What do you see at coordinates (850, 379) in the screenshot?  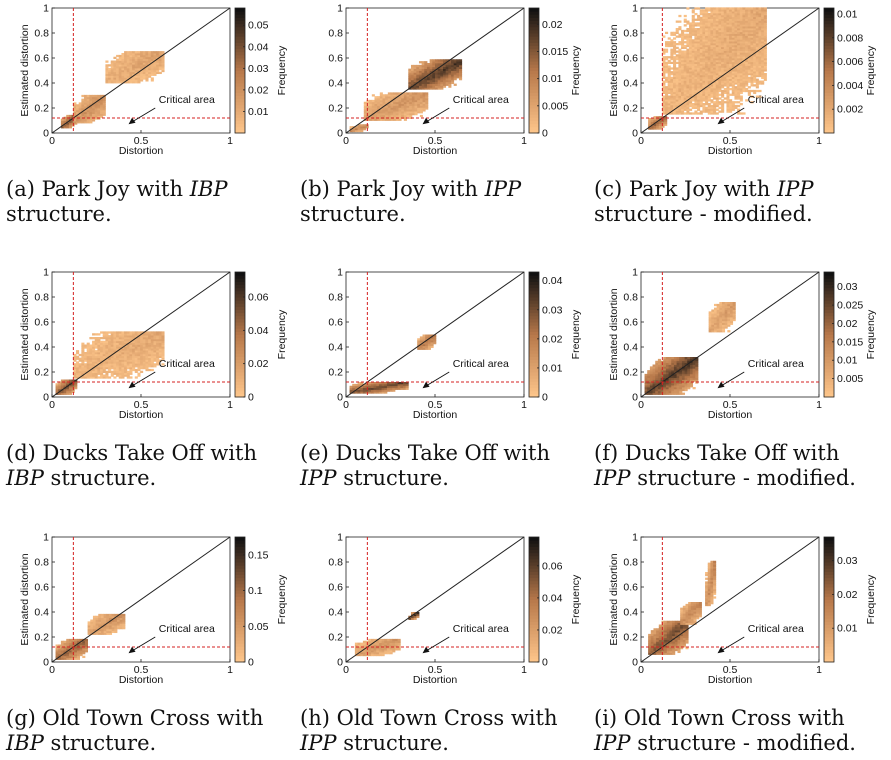 I see `colorbar-tick-label: 0.005` at bounding box center [850, 379].